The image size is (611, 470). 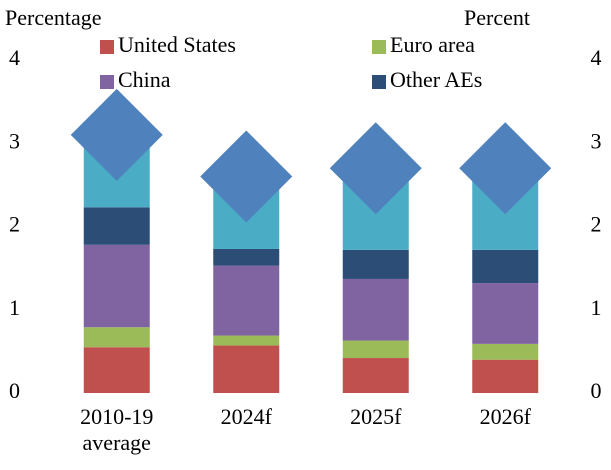 What do you see at coordinates (144, 79) in the screenshot?
I see `legend-label: China` at bounding box center [144, 79].